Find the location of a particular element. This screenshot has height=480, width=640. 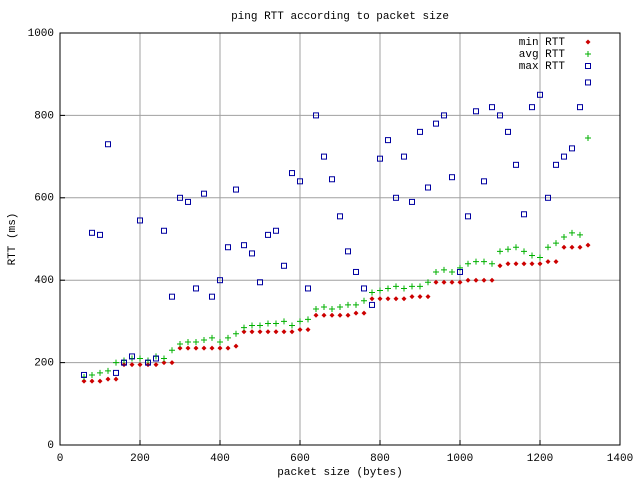

legend-label: max RTT is located at coordinates (542, 67).